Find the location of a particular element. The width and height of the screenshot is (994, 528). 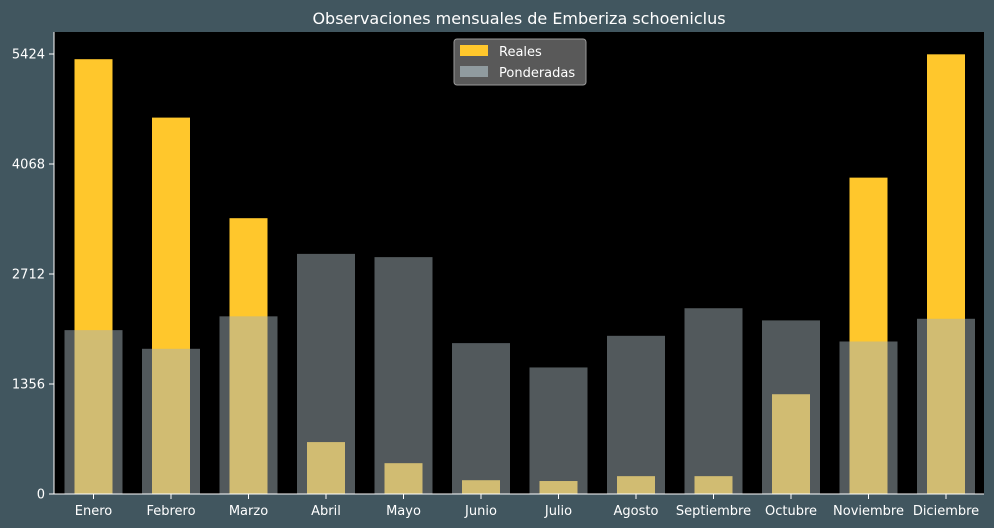

bar-ponderadas-julio is located at coordinates (558, 430).